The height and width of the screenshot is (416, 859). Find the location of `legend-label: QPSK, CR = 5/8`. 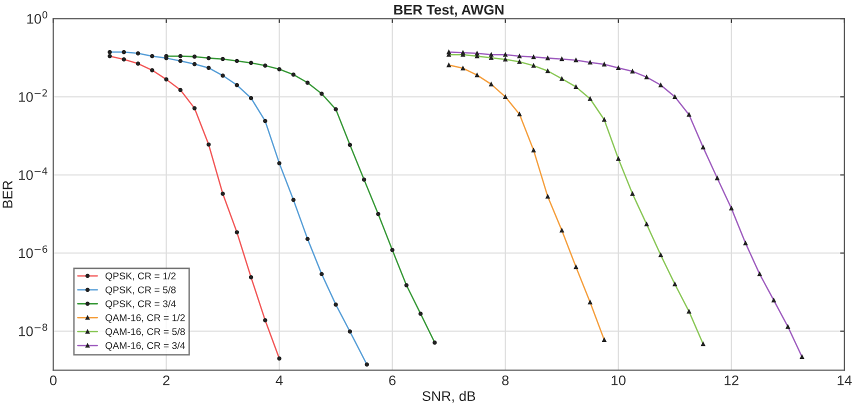

legend-label: QPSK, CR = 5/8 is located at coordinates (141, 291).